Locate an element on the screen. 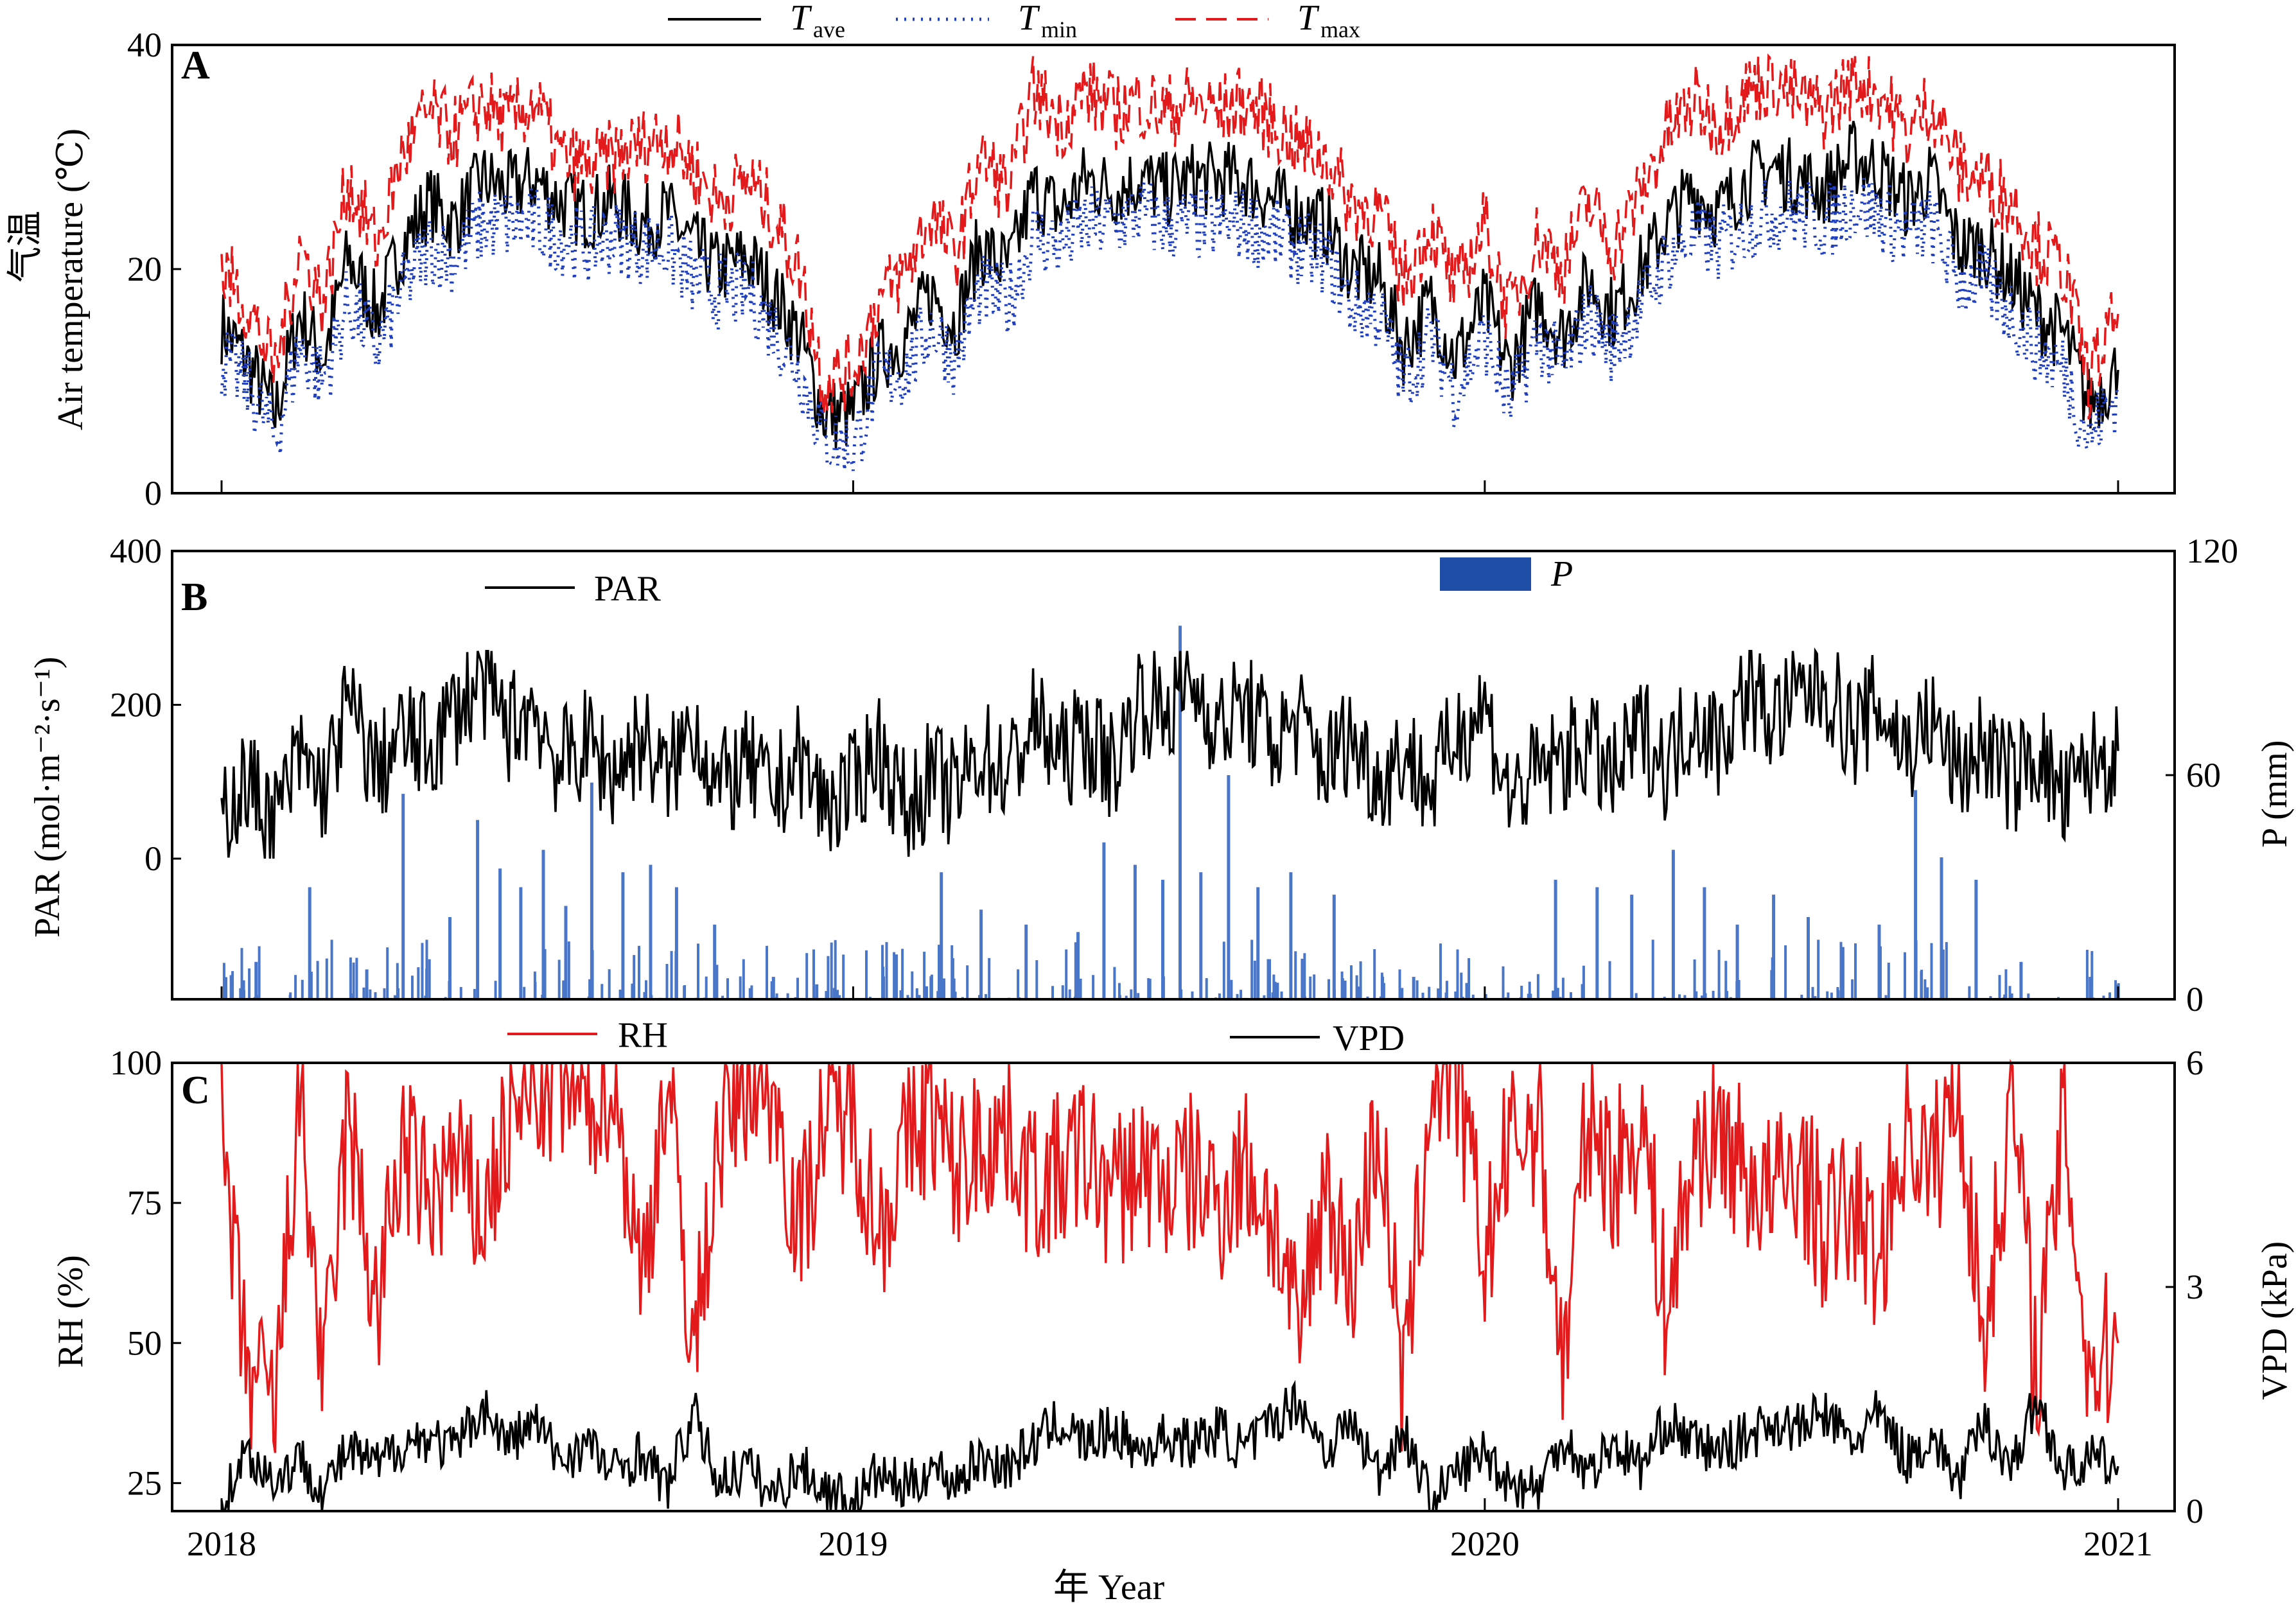 Image resolution: width=2296 pixels, height=1610 pixels. x-tick-label-2018: 2018 is located at coordinates (221, 1544).